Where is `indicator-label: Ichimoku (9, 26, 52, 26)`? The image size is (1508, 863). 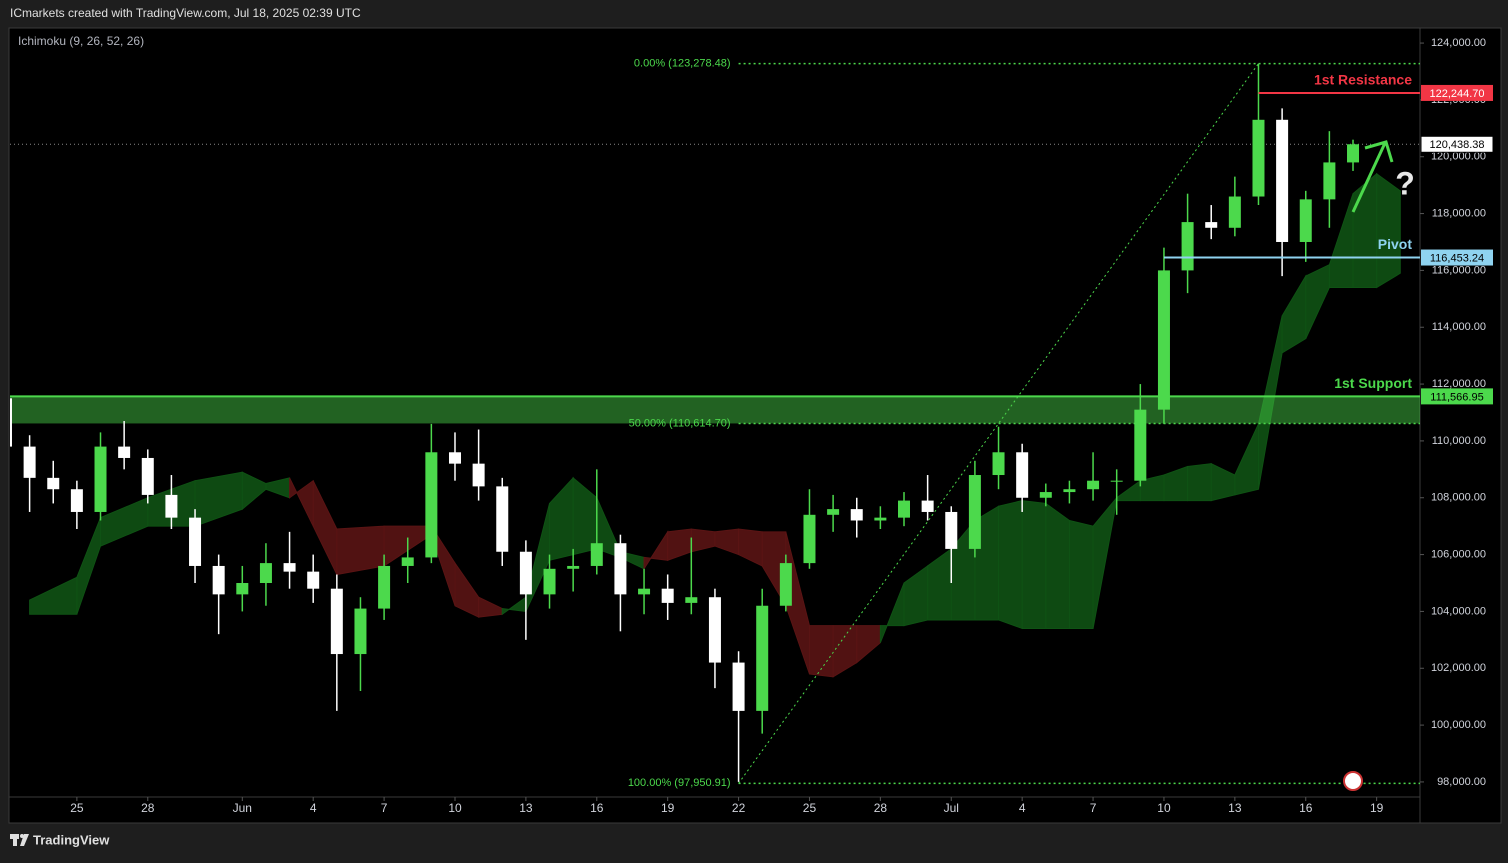
indicator-label: Ichimoku (9, 26, 52, 26) is located at coordinates (81, 41).